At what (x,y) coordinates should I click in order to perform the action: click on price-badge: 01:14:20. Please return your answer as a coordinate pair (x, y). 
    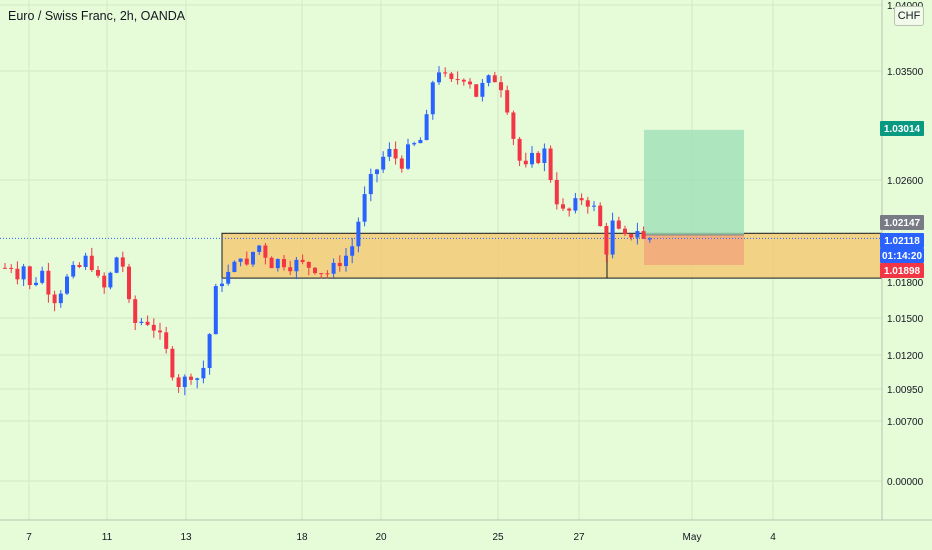
    Looking at the image, I should click on (902, 255).